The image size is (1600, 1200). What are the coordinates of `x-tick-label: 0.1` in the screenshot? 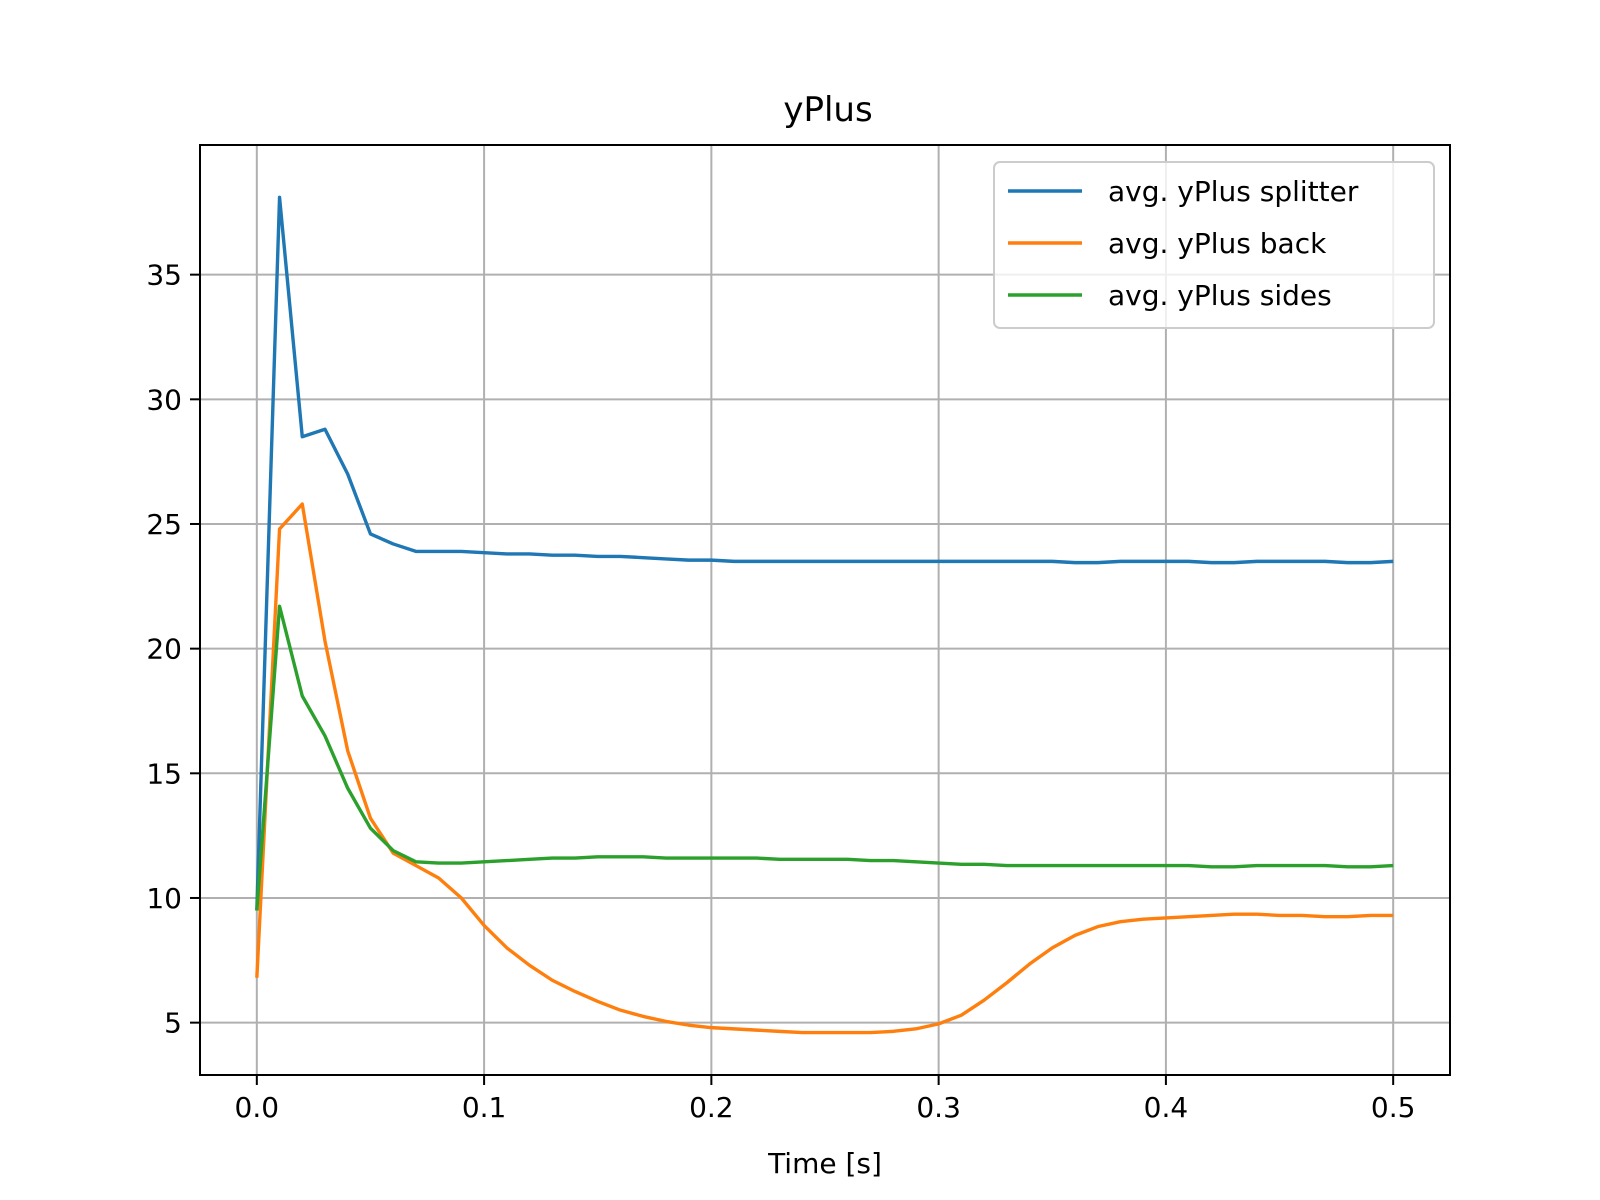 It's located at (484, 1107).